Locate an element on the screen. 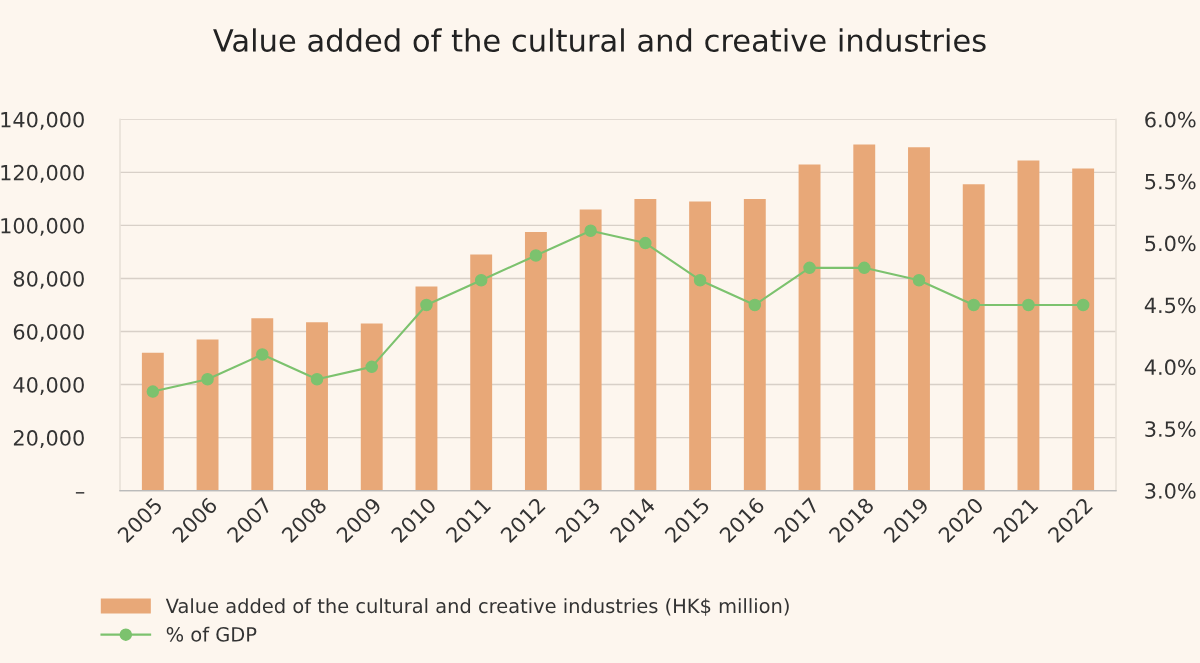  y2-tick-label: 6.0% is located at coordinates (1170, 119).